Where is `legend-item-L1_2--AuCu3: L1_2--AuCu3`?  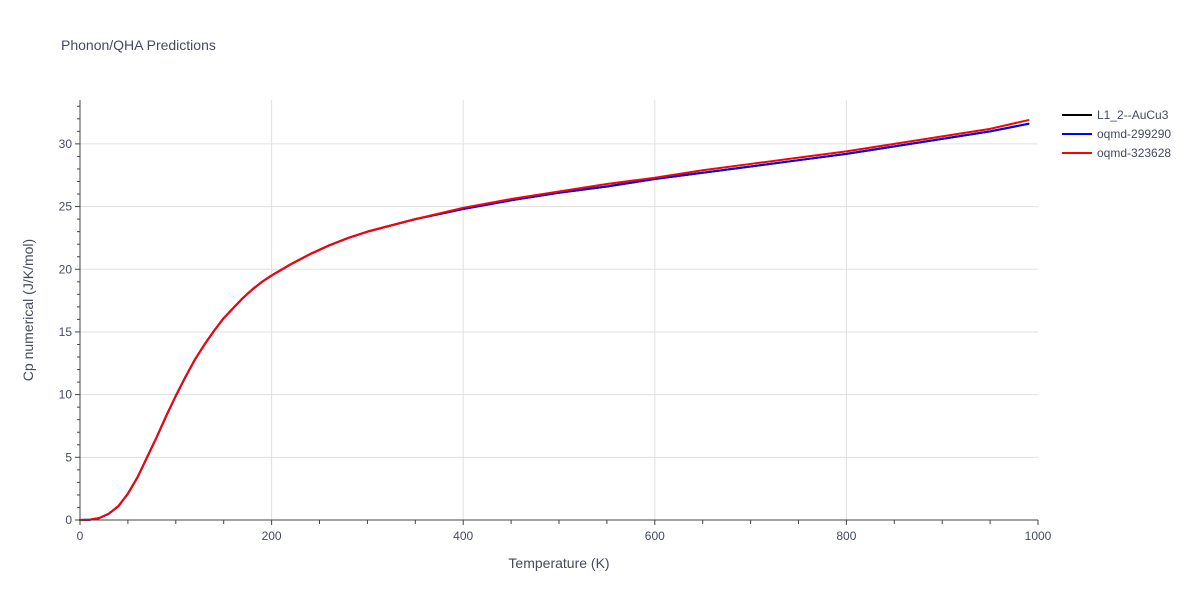
legend-item-L1_2--AuCu3: L1_2--AuCu3 is located at coordinates (1115, 115).